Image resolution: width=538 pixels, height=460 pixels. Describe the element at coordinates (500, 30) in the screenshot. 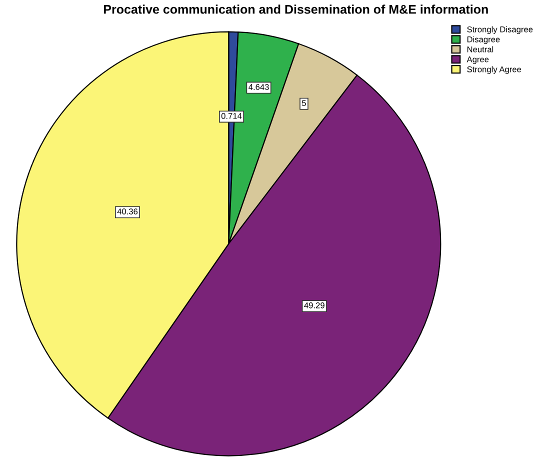

I see `legend-label: Strongly Disagree` at that location.